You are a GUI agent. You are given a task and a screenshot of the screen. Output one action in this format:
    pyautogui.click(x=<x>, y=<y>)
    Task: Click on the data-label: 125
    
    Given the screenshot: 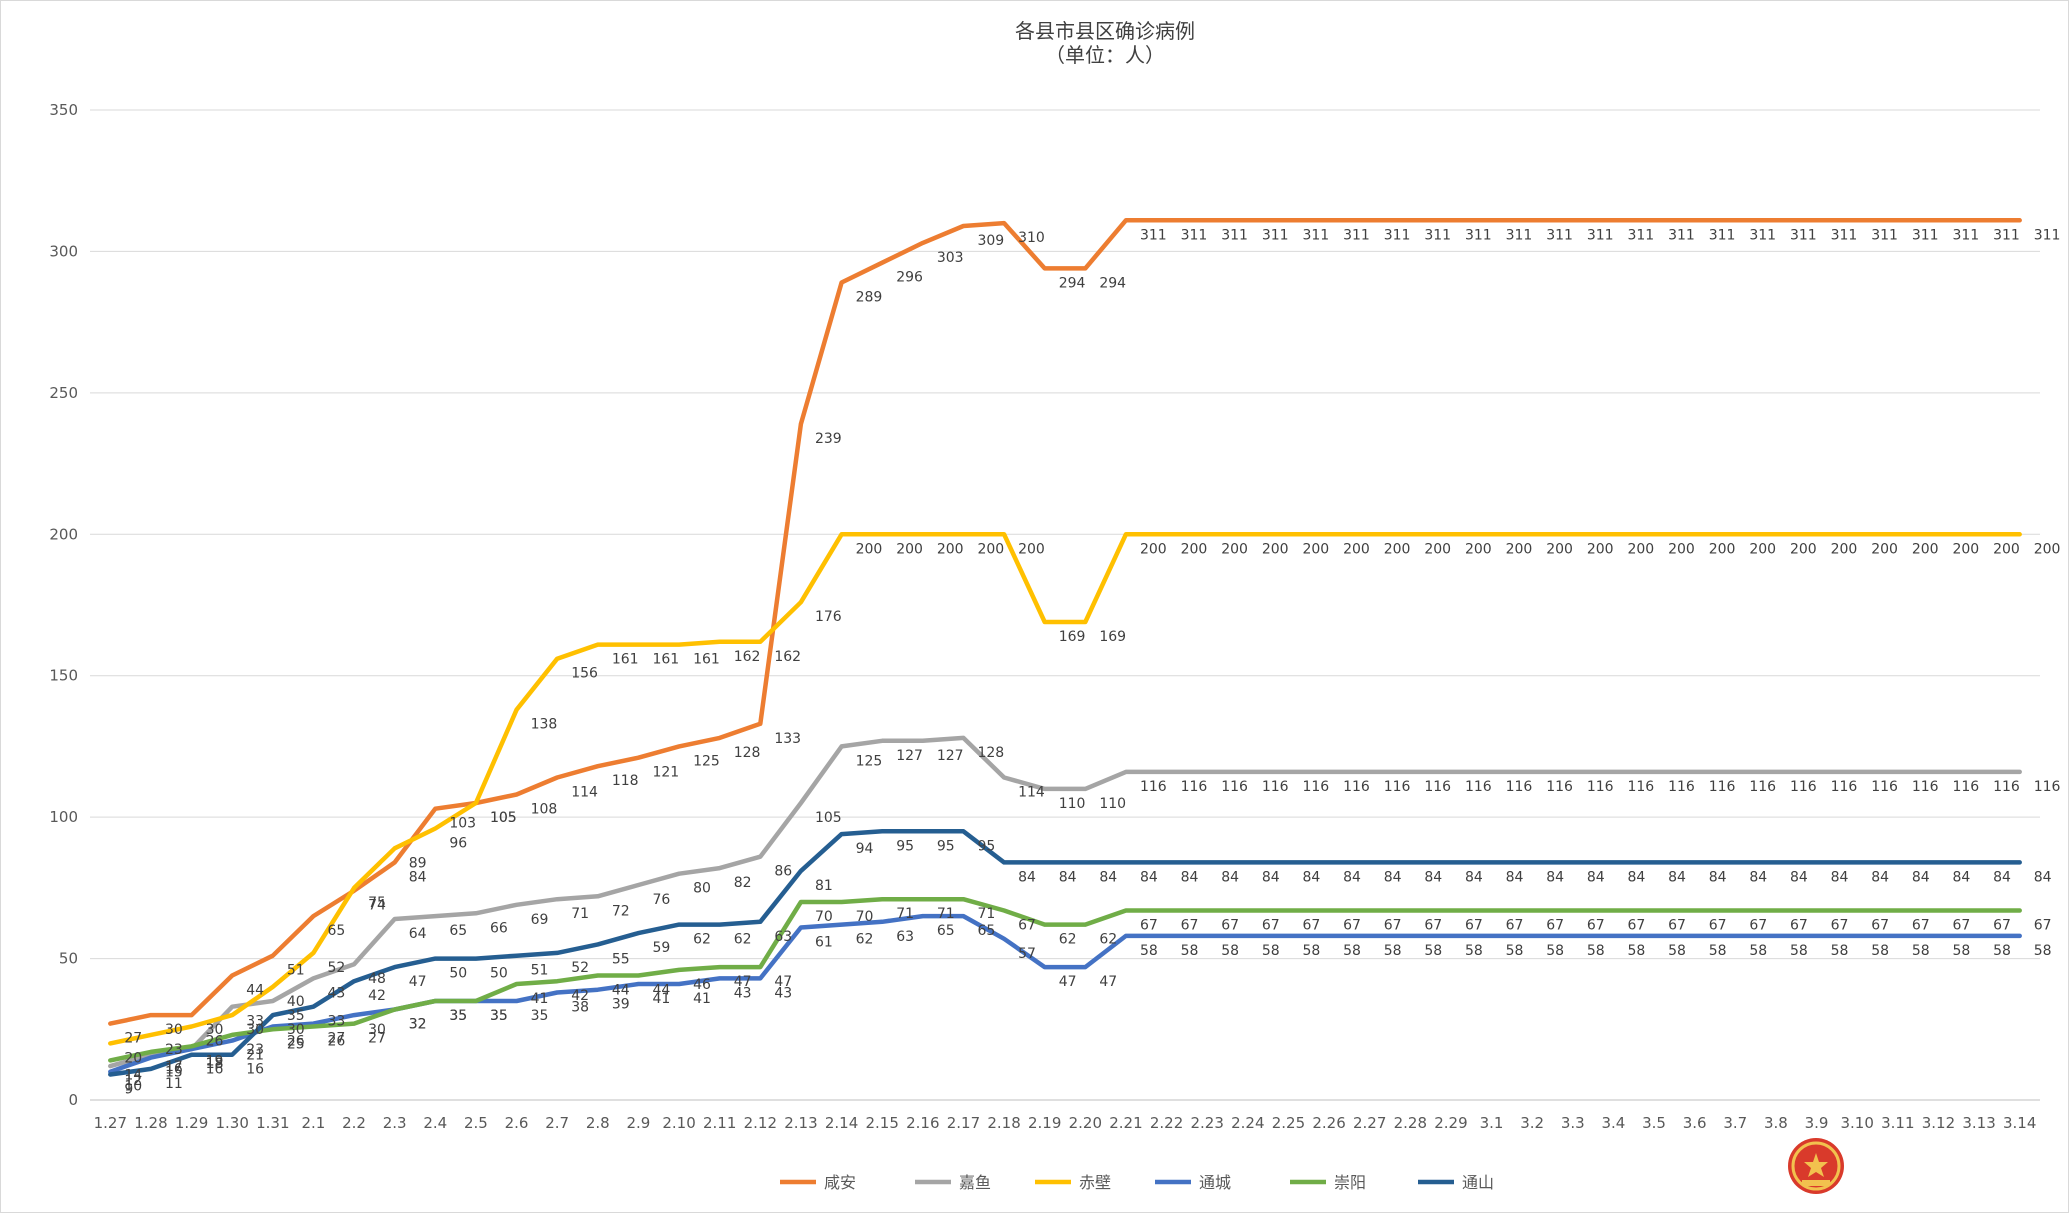 What is the action you would take?
    pyautogui.click(x=706, y=761)
    